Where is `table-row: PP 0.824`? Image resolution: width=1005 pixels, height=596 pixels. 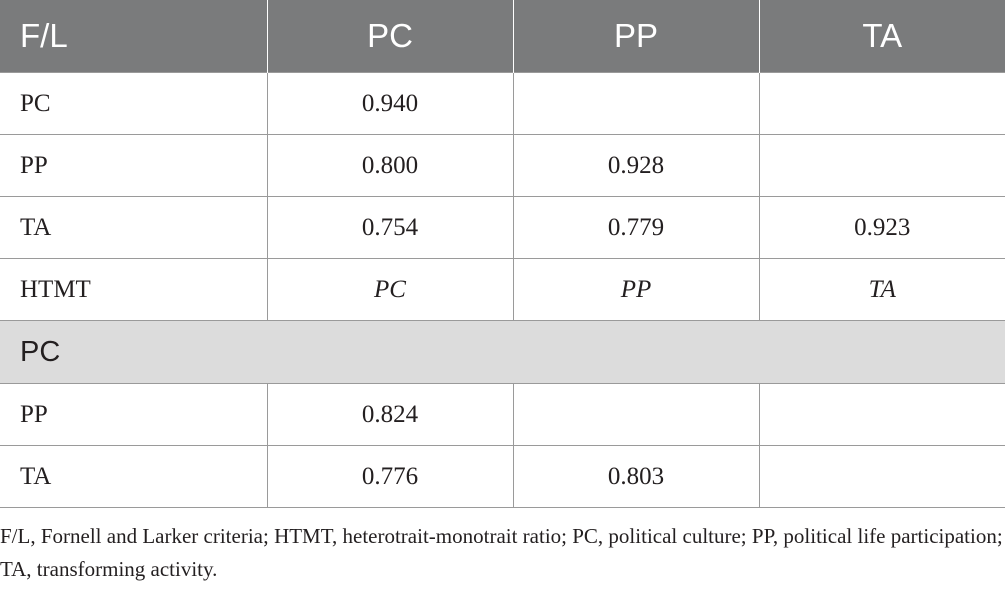 table-row: PP 0.824 is located at coordinates (502, 414).